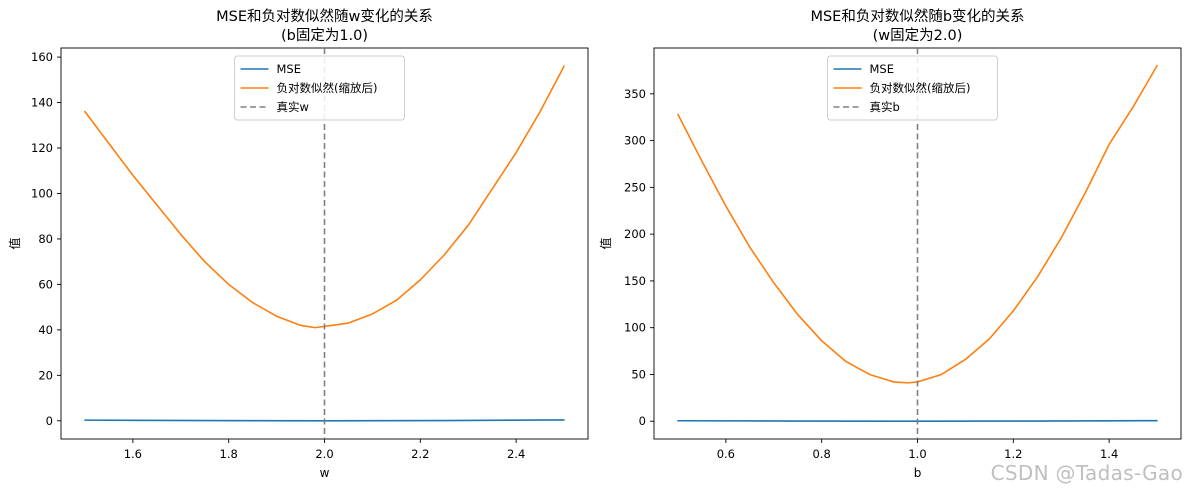  I want to click on y-tick-label: 350, so click(635, 94).